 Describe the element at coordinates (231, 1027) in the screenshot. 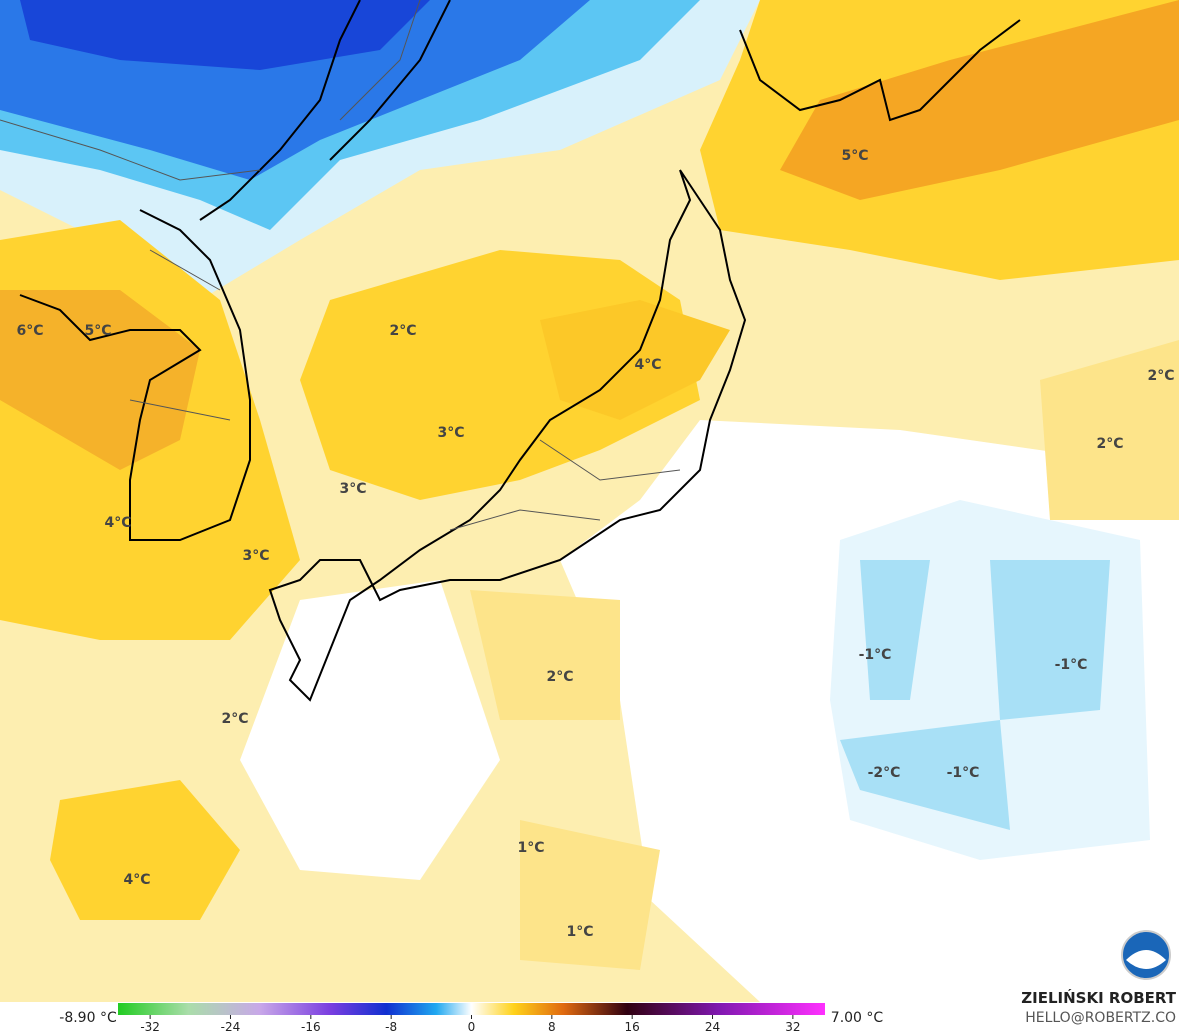

I see `colorbar-tick-label: -24` at that location.